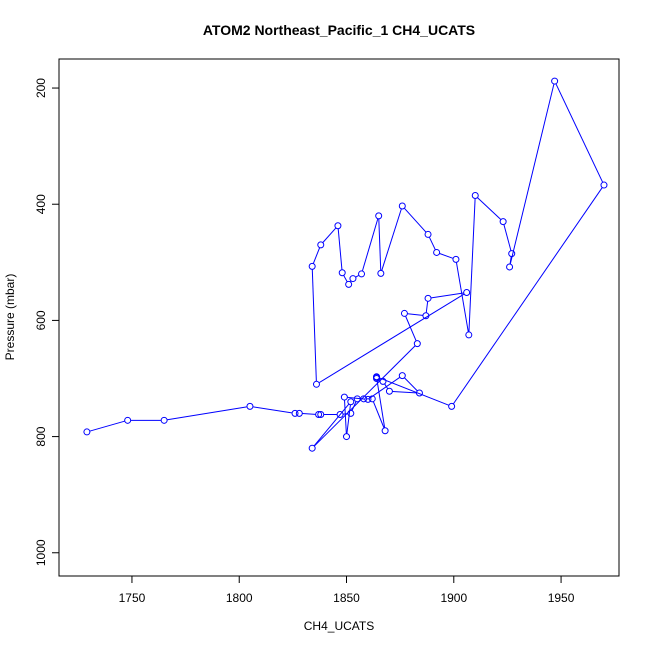 The image size is (650, 650). I want to click on x-axis-label: CH4_UCATS, so click(339, 626).